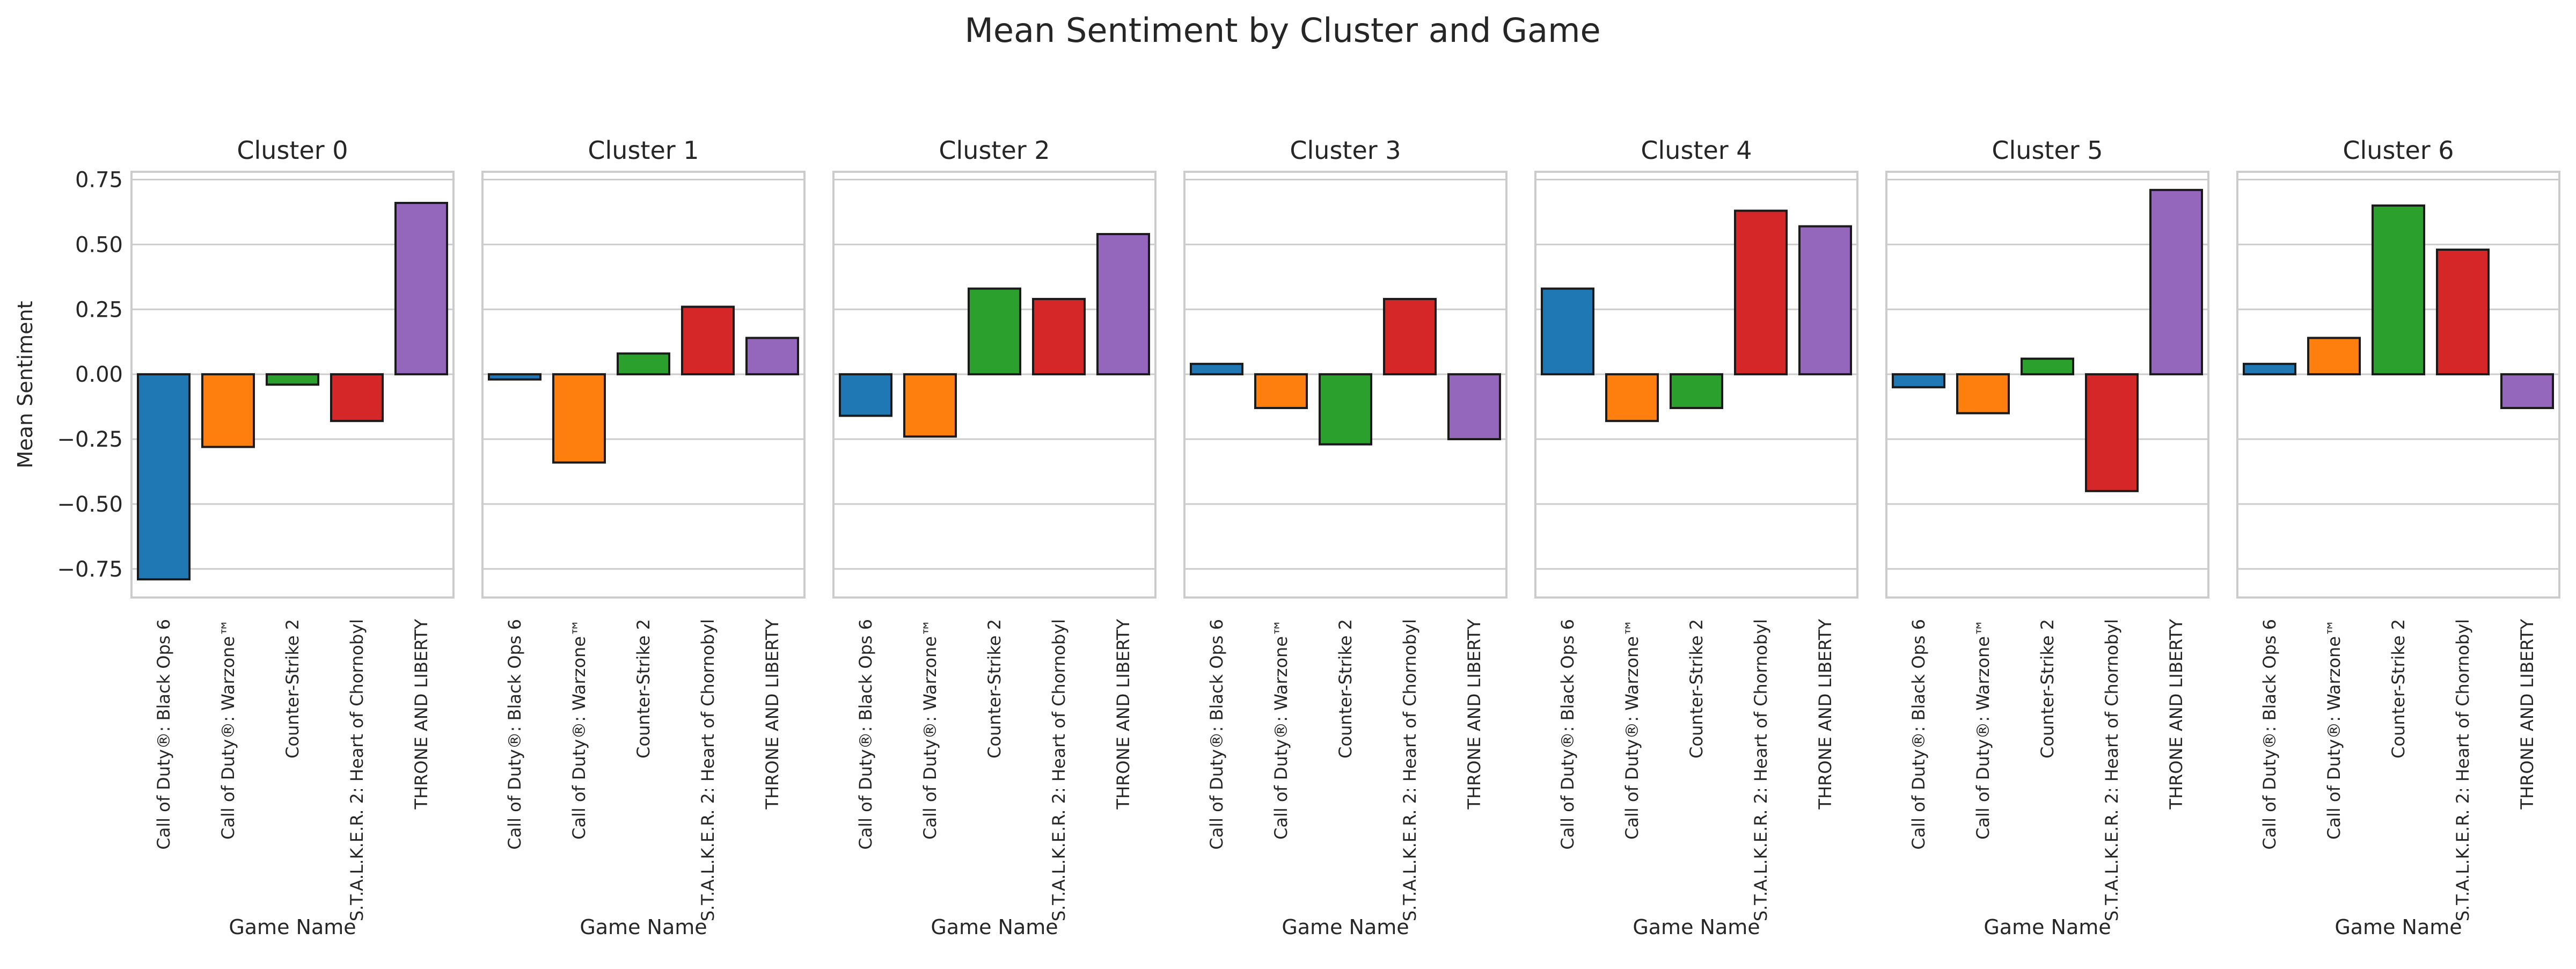  What do you see at coordinates (99, 374) in the screenshot?
I see `y-tick-label: 0.00` at bounding box center [99, 374].